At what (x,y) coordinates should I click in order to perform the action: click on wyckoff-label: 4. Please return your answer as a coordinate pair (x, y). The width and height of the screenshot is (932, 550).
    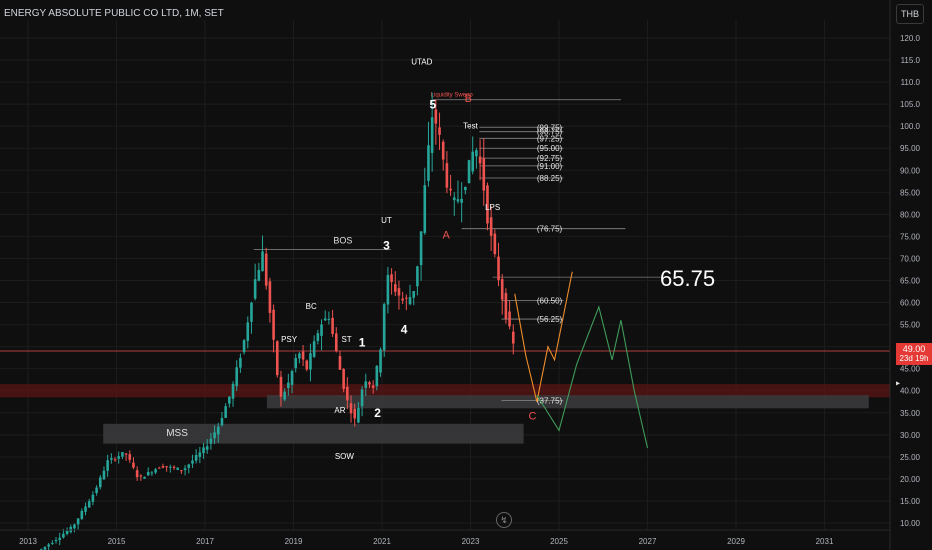
    Looking at the image, I should click on (404, 329).